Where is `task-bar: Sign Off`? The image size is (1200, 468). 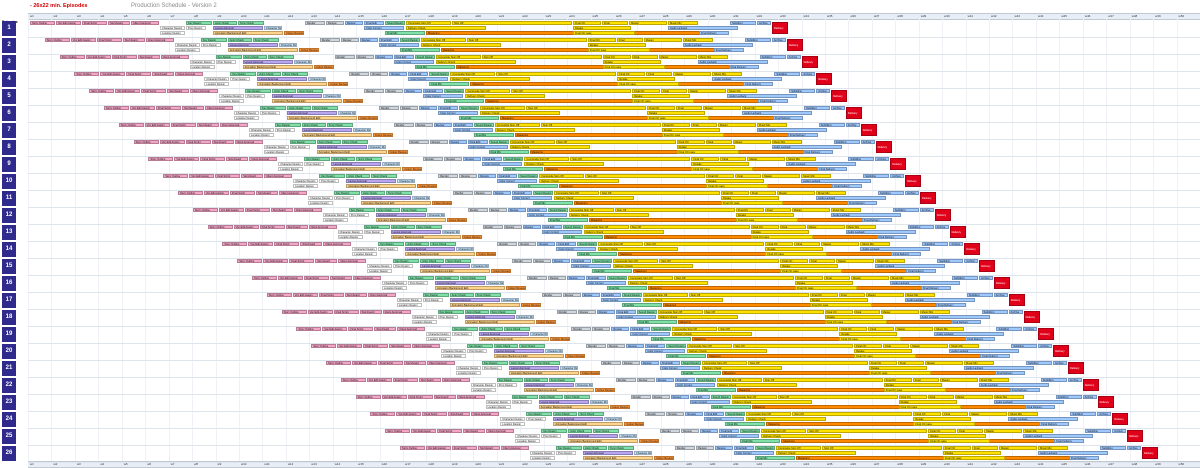
task-bar: Sign Off is located at coordinates (837, 397).